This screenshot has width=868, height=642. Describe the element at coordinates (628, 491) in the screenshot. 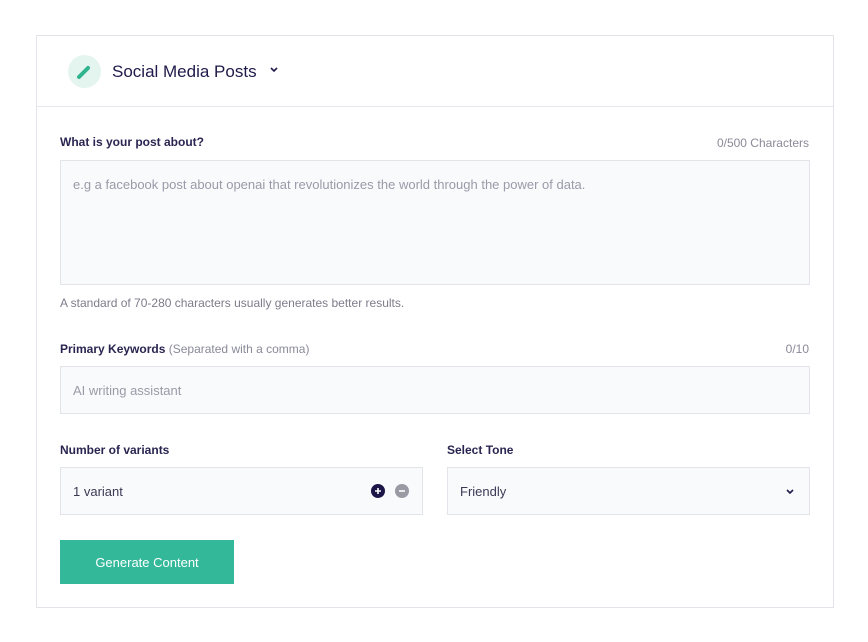

I see `tone-select: Friendly` at that location.